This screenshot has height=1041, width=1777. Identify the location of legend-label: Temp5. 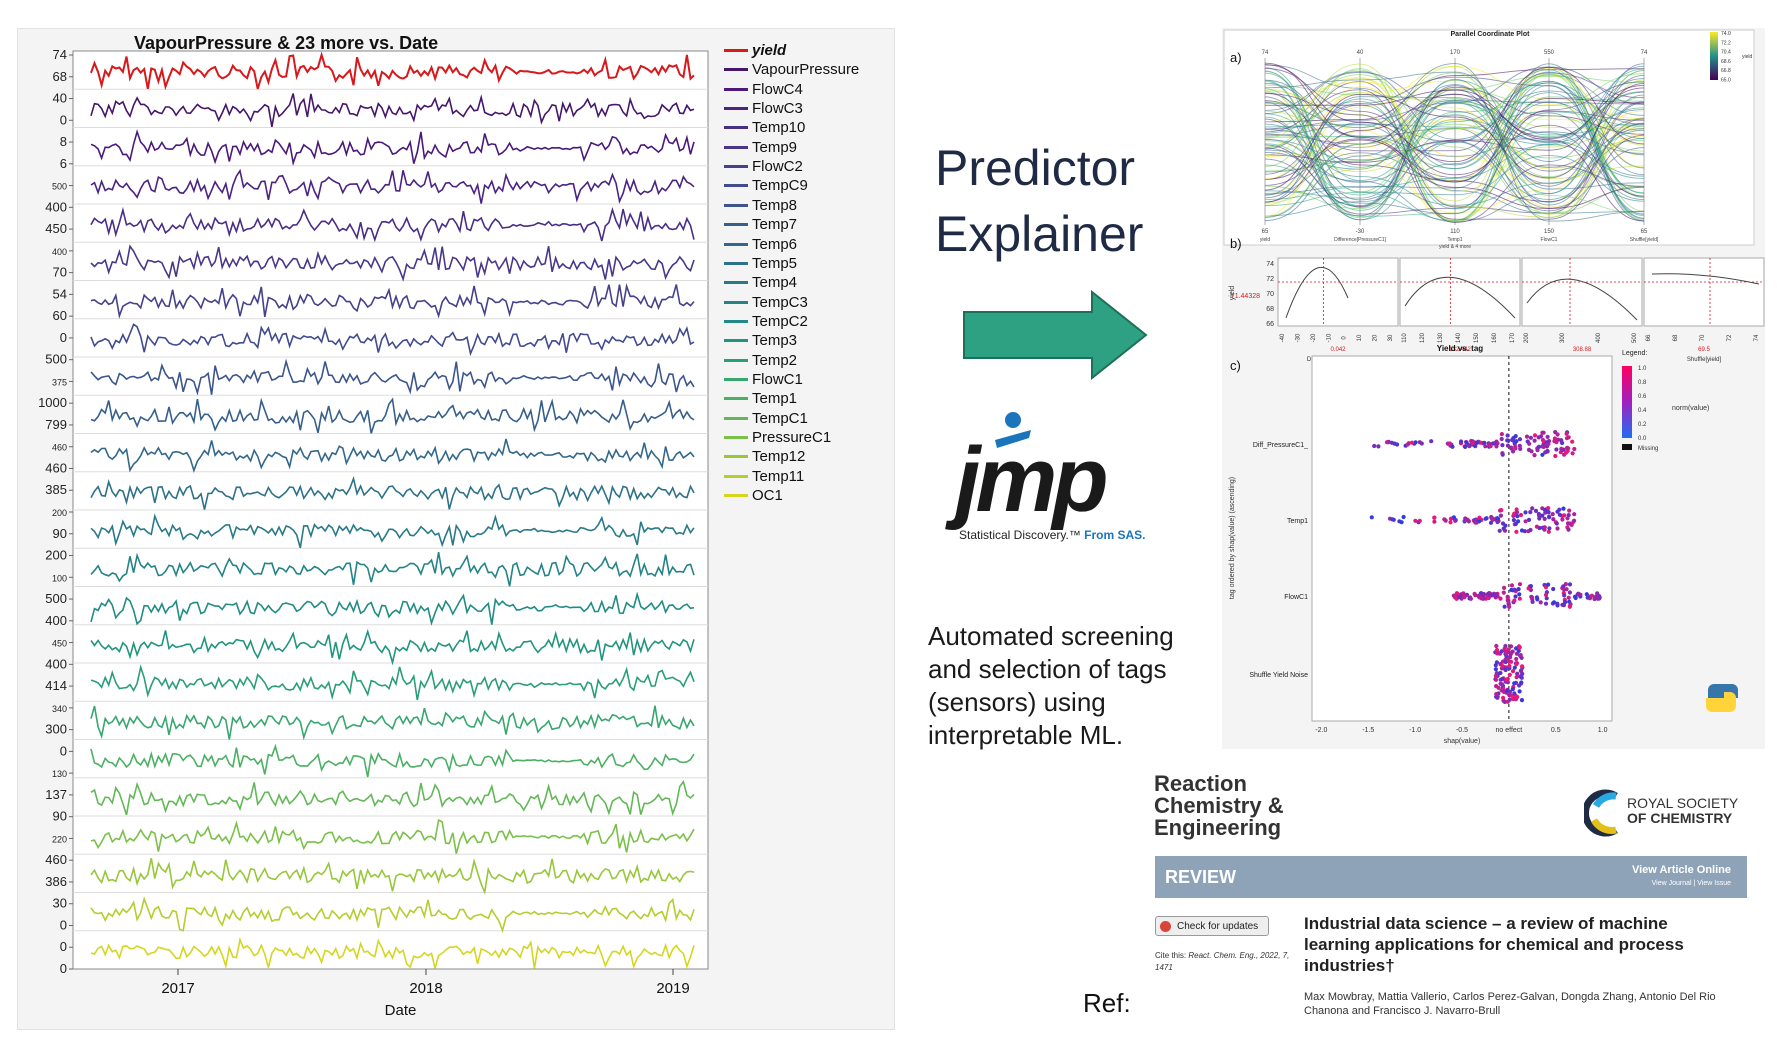
(775, 263).